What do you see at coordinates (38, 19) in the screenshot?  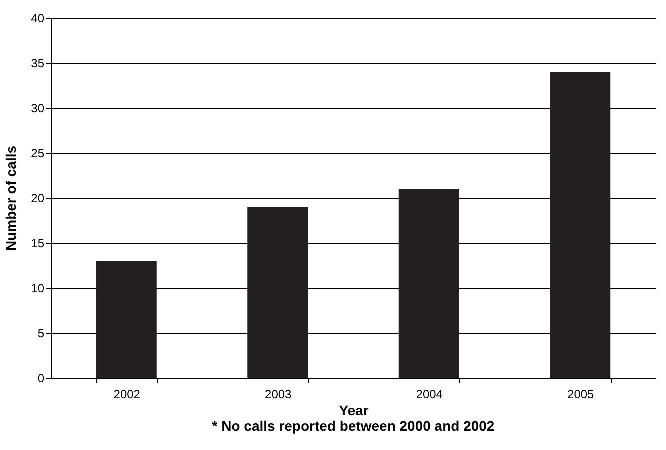 I see `y-tick-label: 40` at bounding box center [38, 19].